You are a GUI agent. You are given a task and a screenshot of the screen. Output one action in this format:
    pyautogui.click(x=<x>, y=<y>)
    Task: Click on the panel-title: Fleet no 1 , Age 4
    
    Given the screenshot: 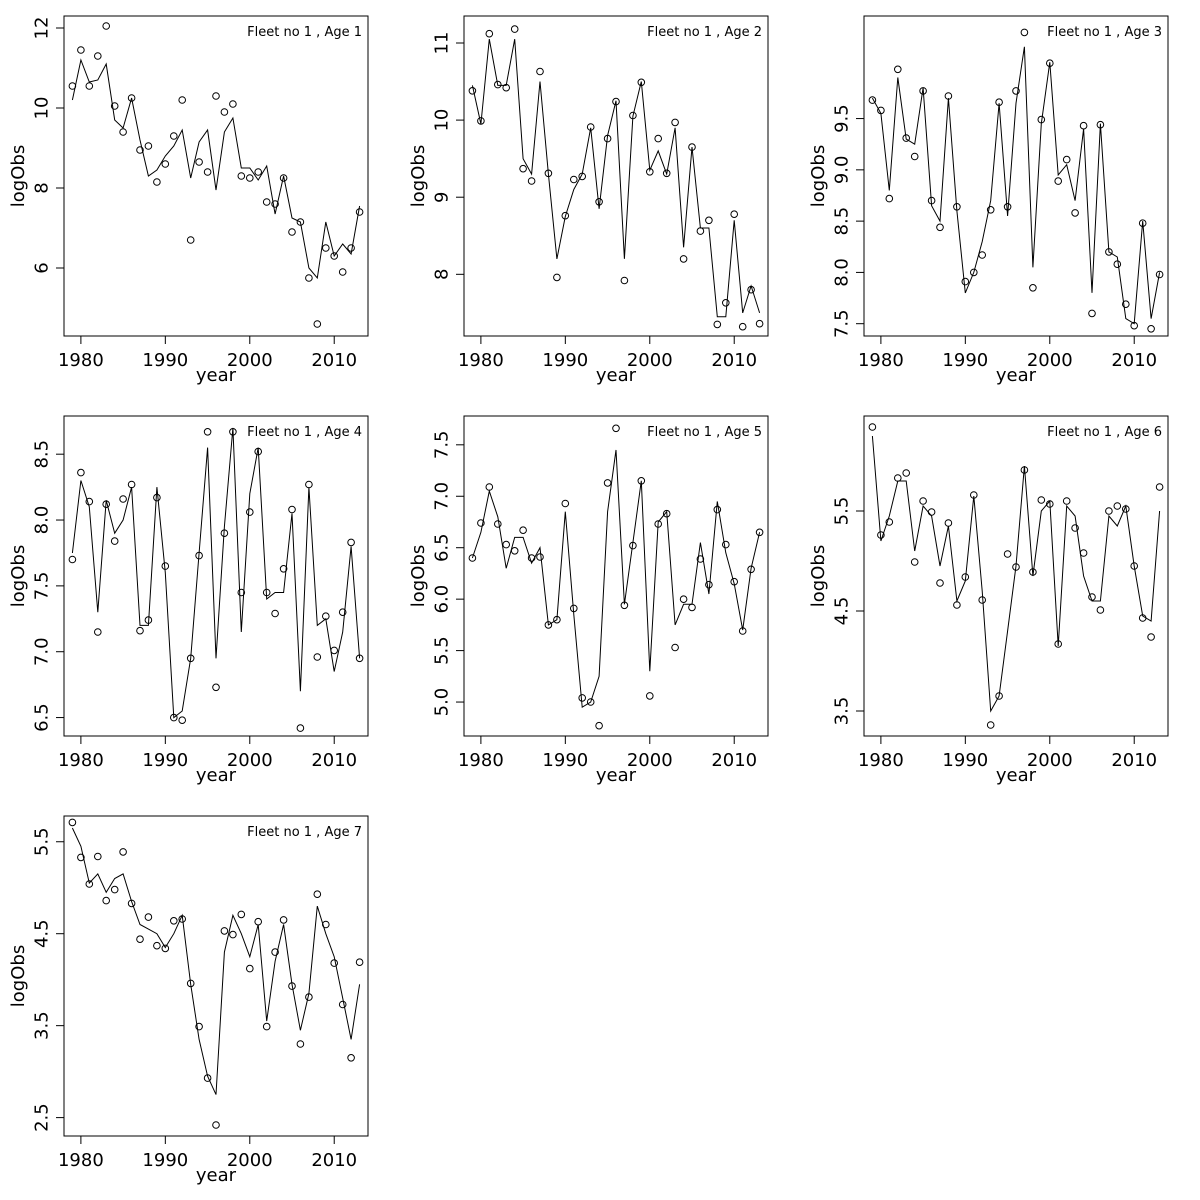 What is the action you would take?
    pyautogui.click(x=304, y=432)
    